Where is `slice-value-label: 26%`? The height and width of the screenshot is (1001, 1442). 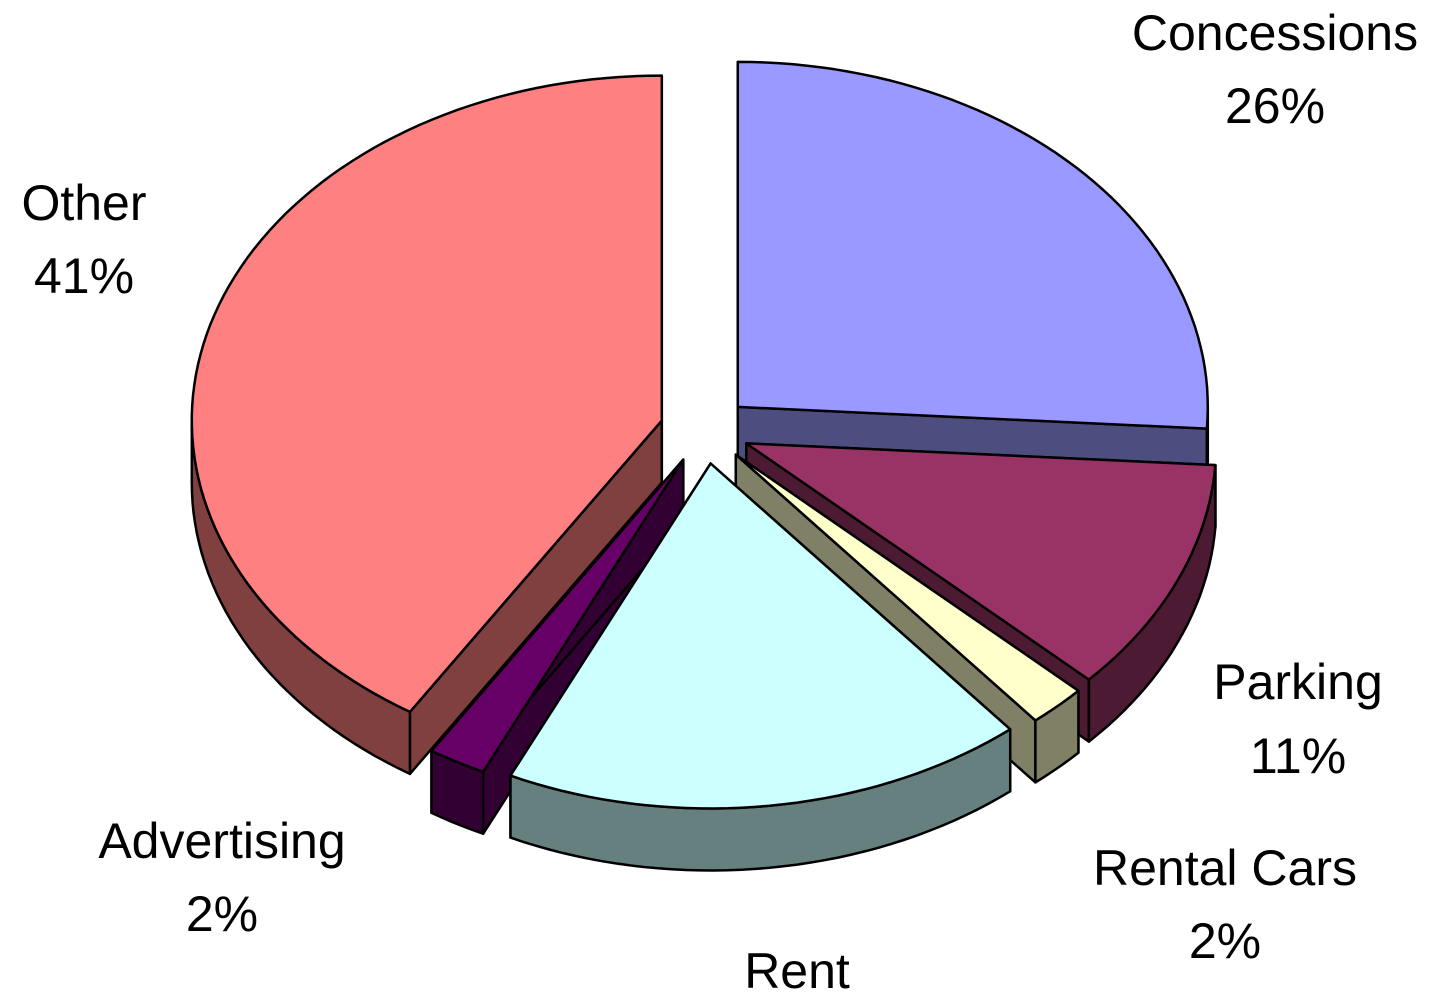 slice-value-label: 26% is located at coordinates (1275, 106).